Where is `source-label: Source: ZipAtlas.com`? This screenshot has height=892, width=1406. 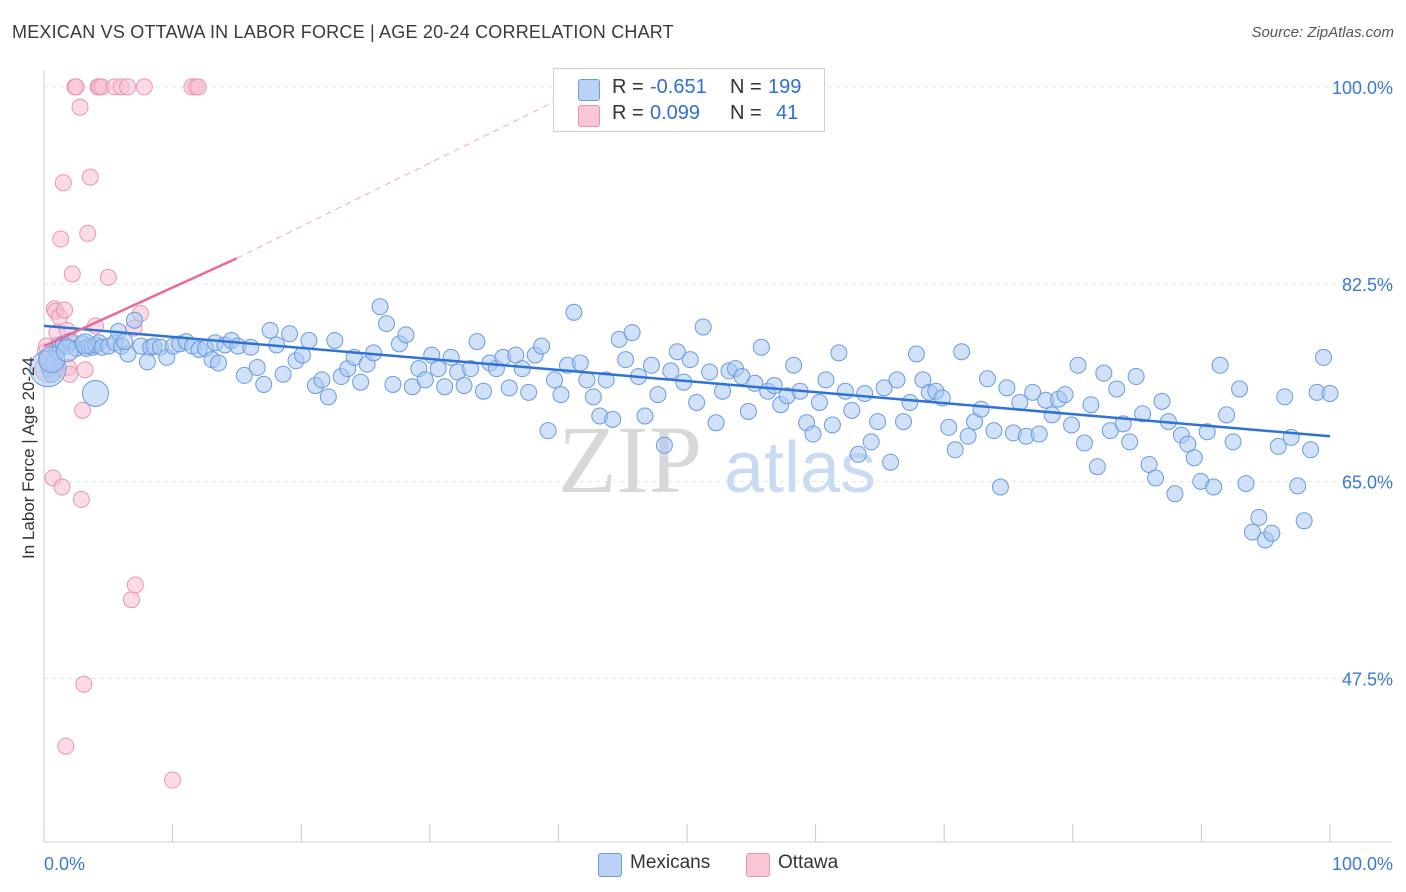
source-label: Source: ZipAtlas.com is located at coordinates (1322, 32).